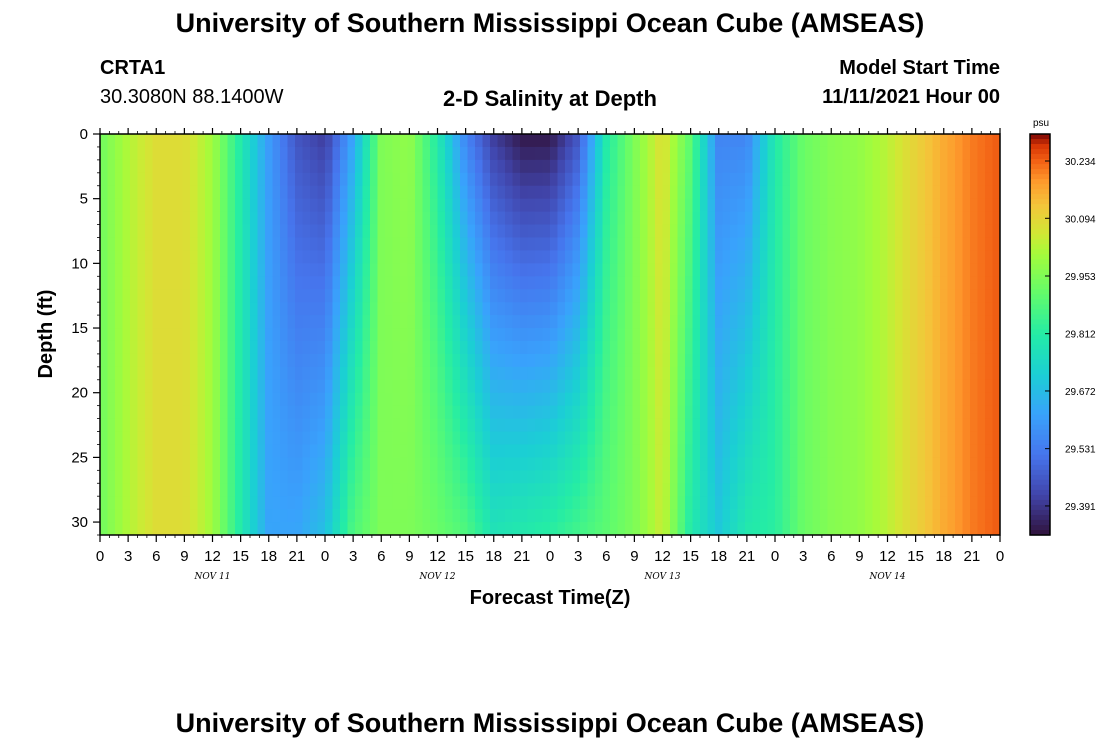 This screenshot has height=750, width=1100. Describe the element at coordinates (718, 556) in the screenshot. I see `x-tick-label: 18` at that location.